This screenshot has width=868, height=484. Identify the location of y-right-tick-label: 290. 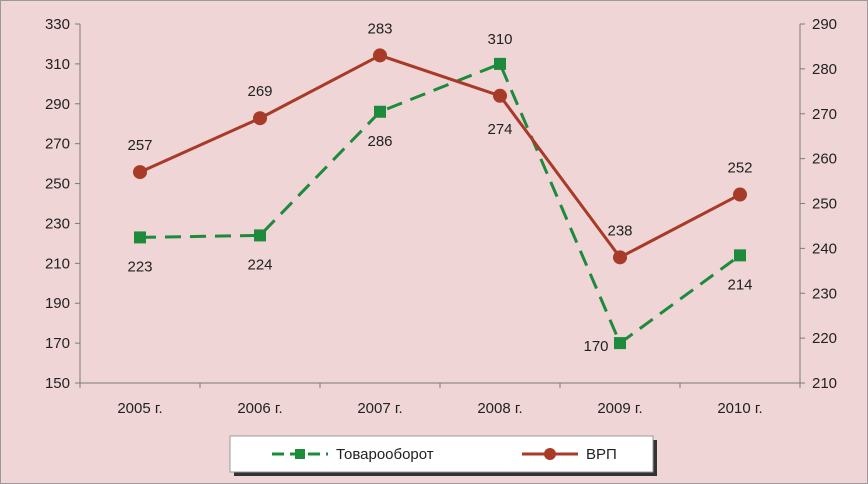
(824, 24).